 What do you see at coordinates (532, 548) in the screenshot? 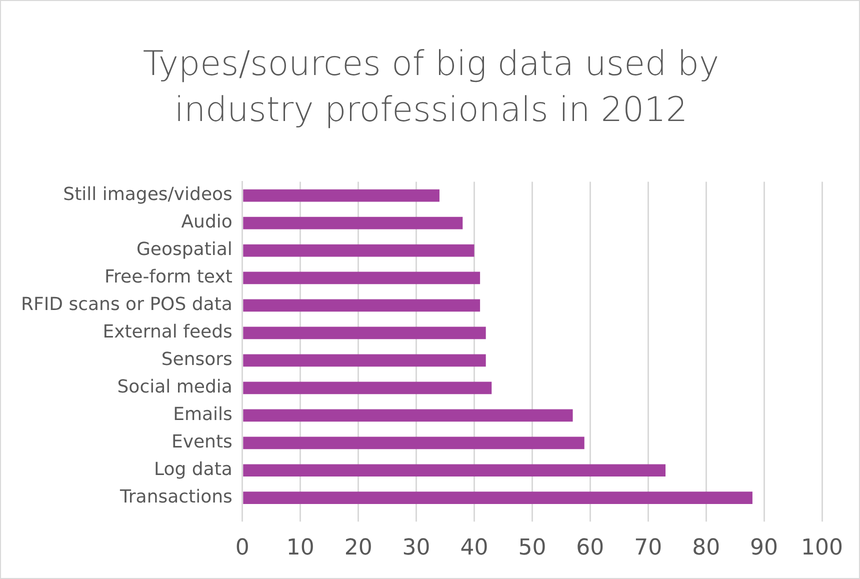
I see `x-tick-label: 50` at bounding box center [532, 548].